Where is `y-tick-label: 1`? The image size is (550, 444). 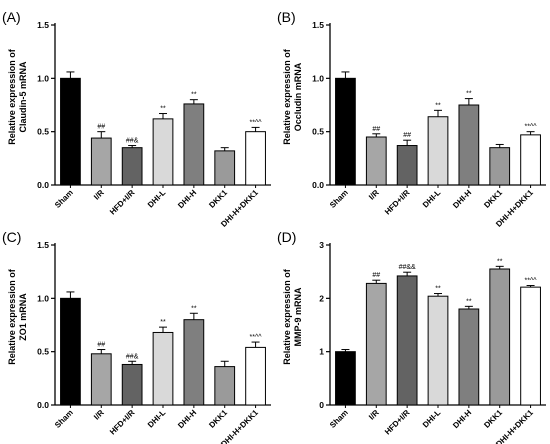
y-tick-label: 1 is located at coordinates (321, 352).